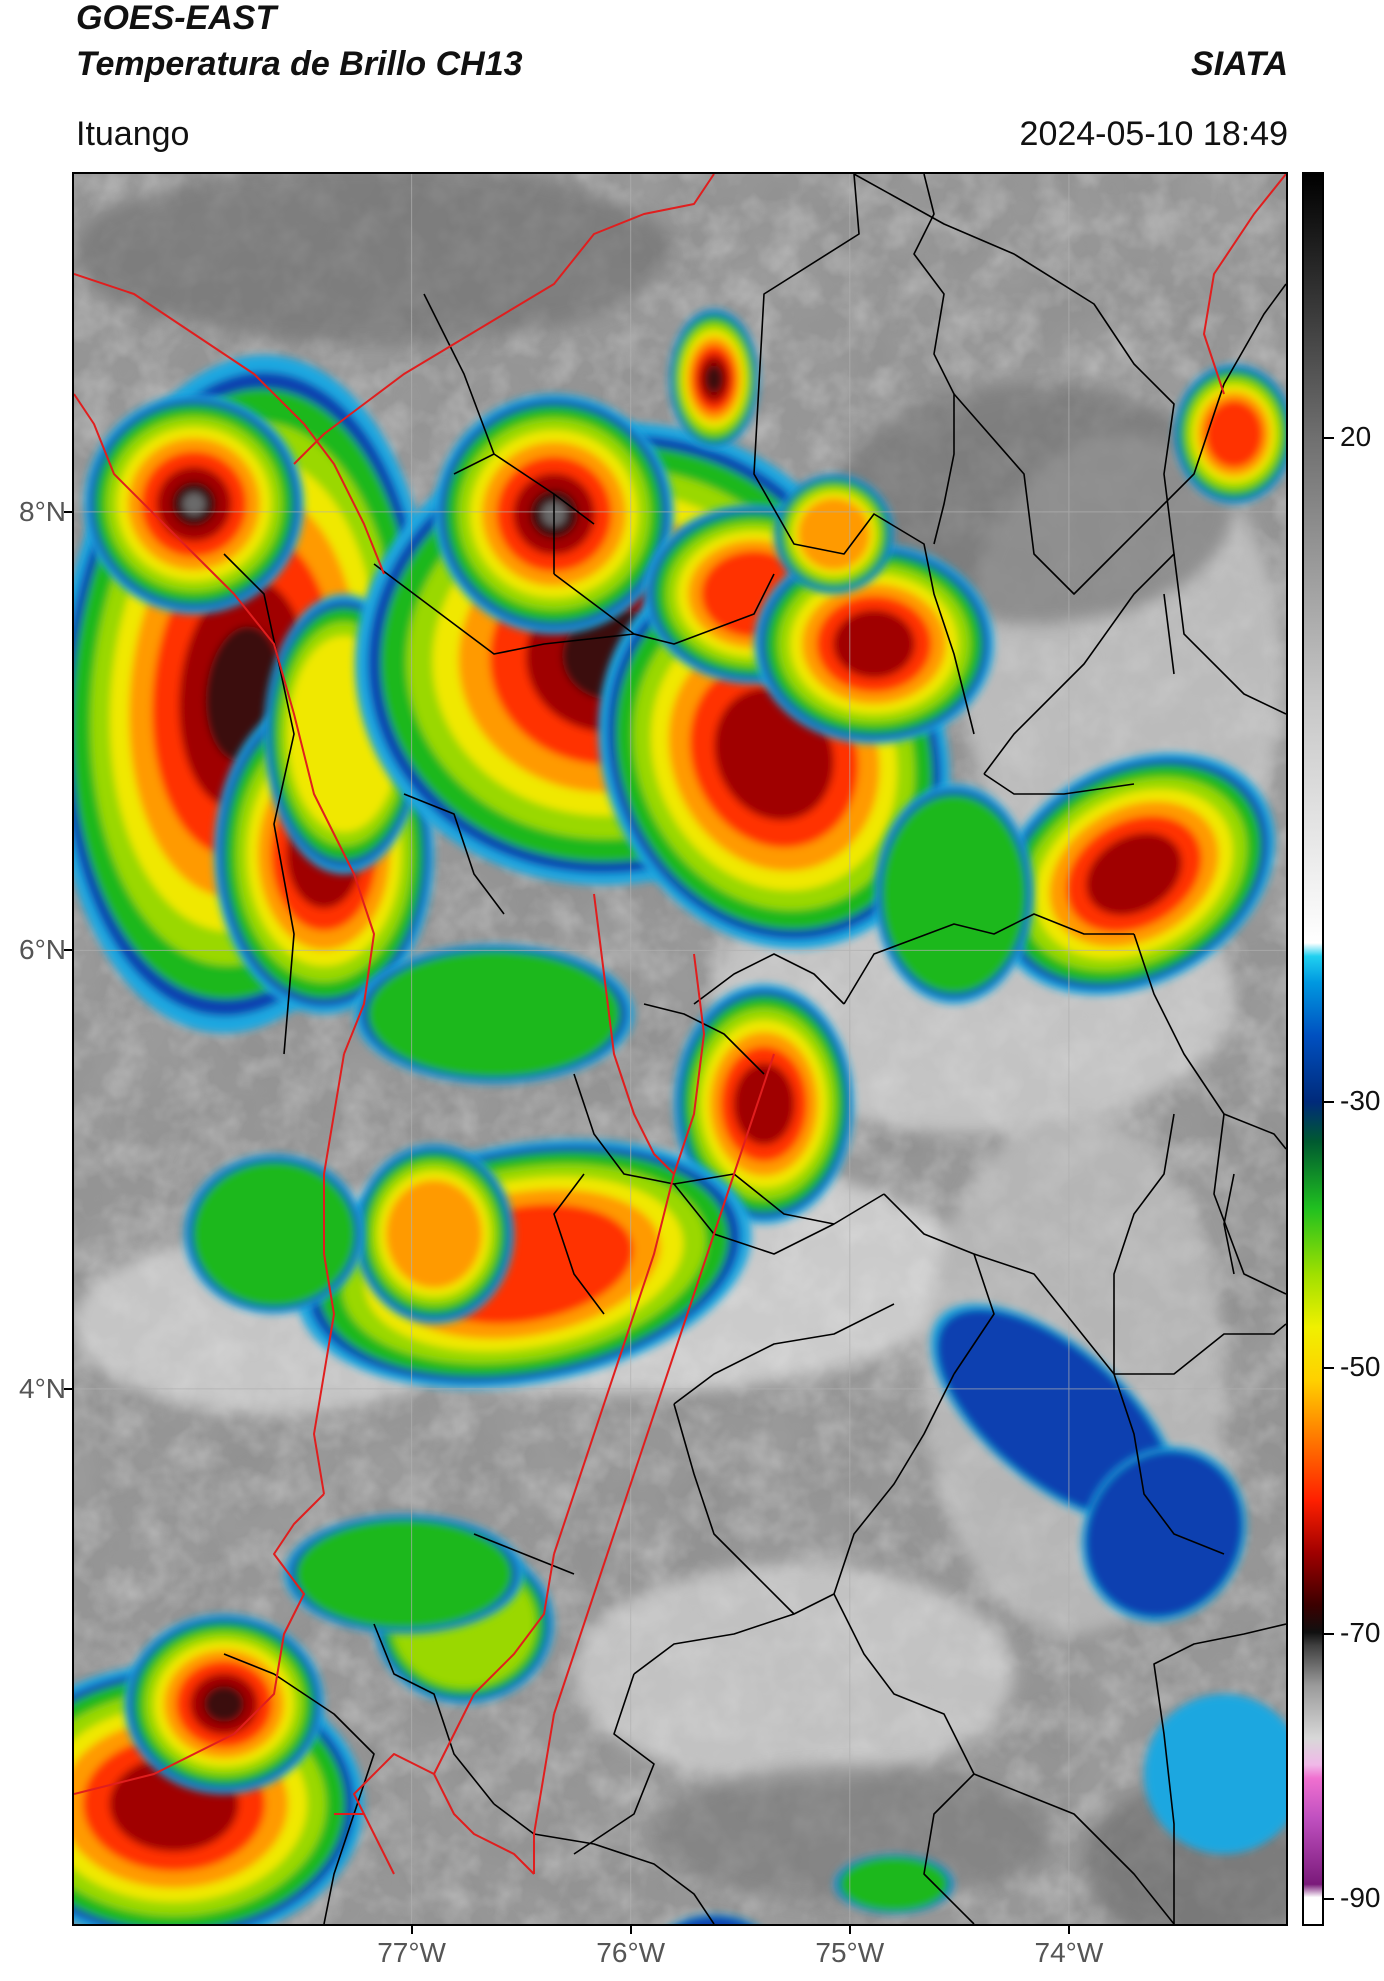  What do you see at coordinates (133, 134) in the screenshot?
I see `location-label: Ituango` at bounding box center [133, 134].